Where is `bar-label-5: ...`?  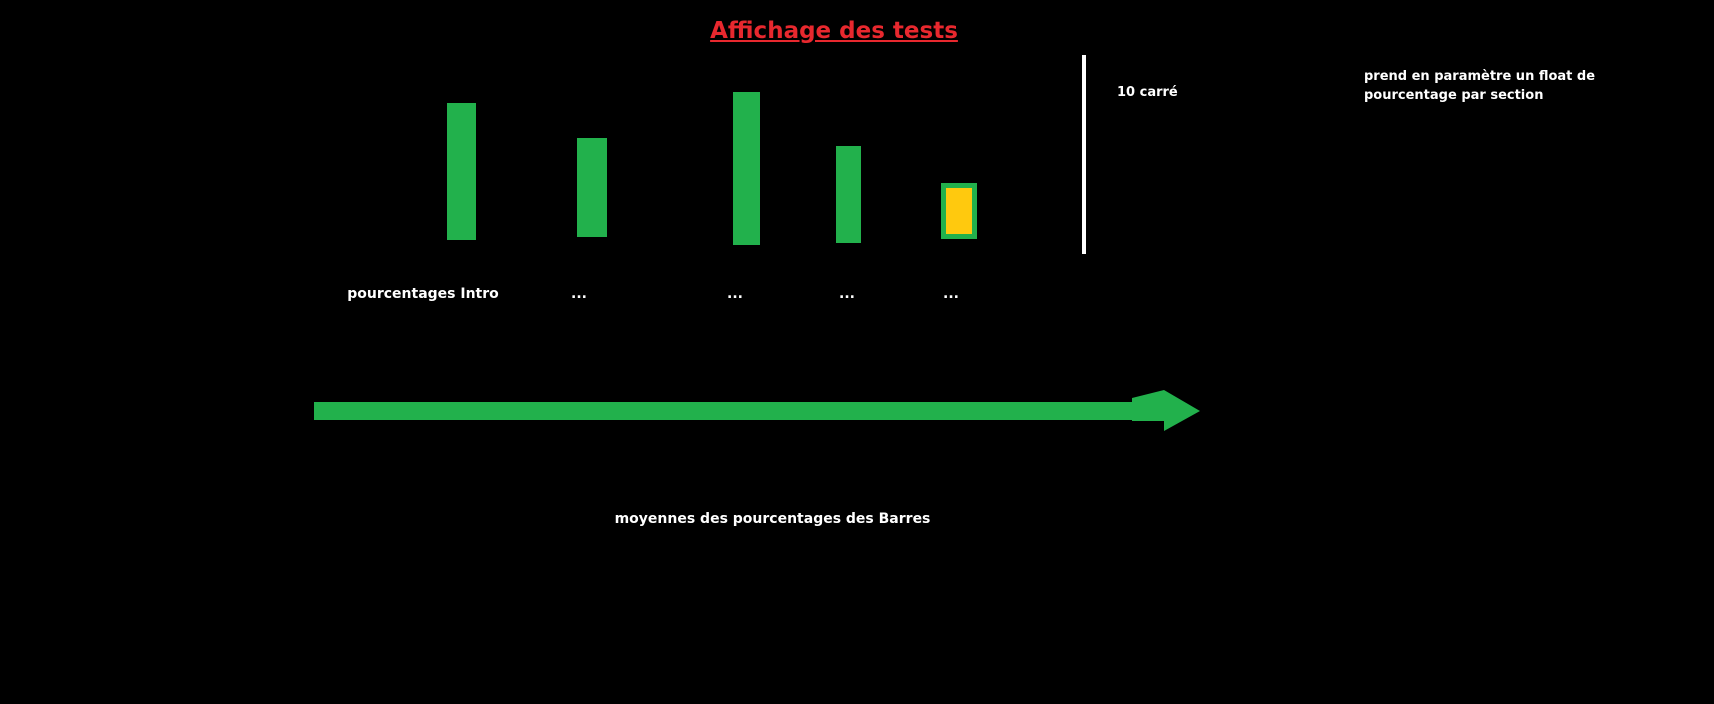 bar-label-5: ... is located at coordinates (951, 294).